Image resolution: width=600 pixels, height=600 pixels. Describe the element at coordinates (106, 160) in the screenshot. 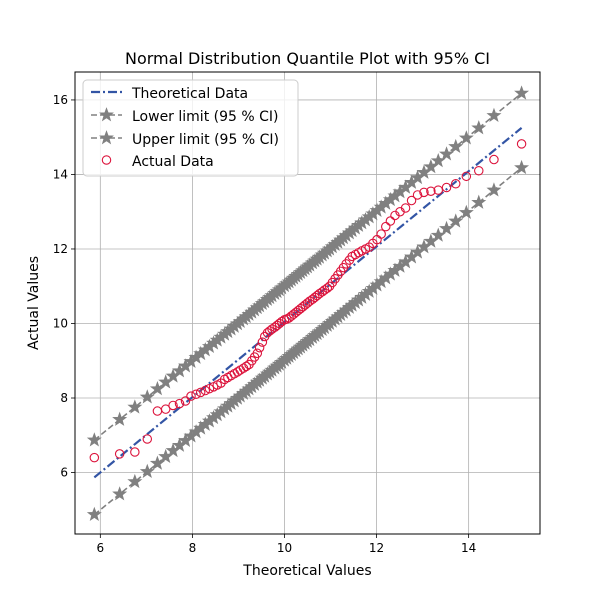

I see `legend-handle-actual` at that location.